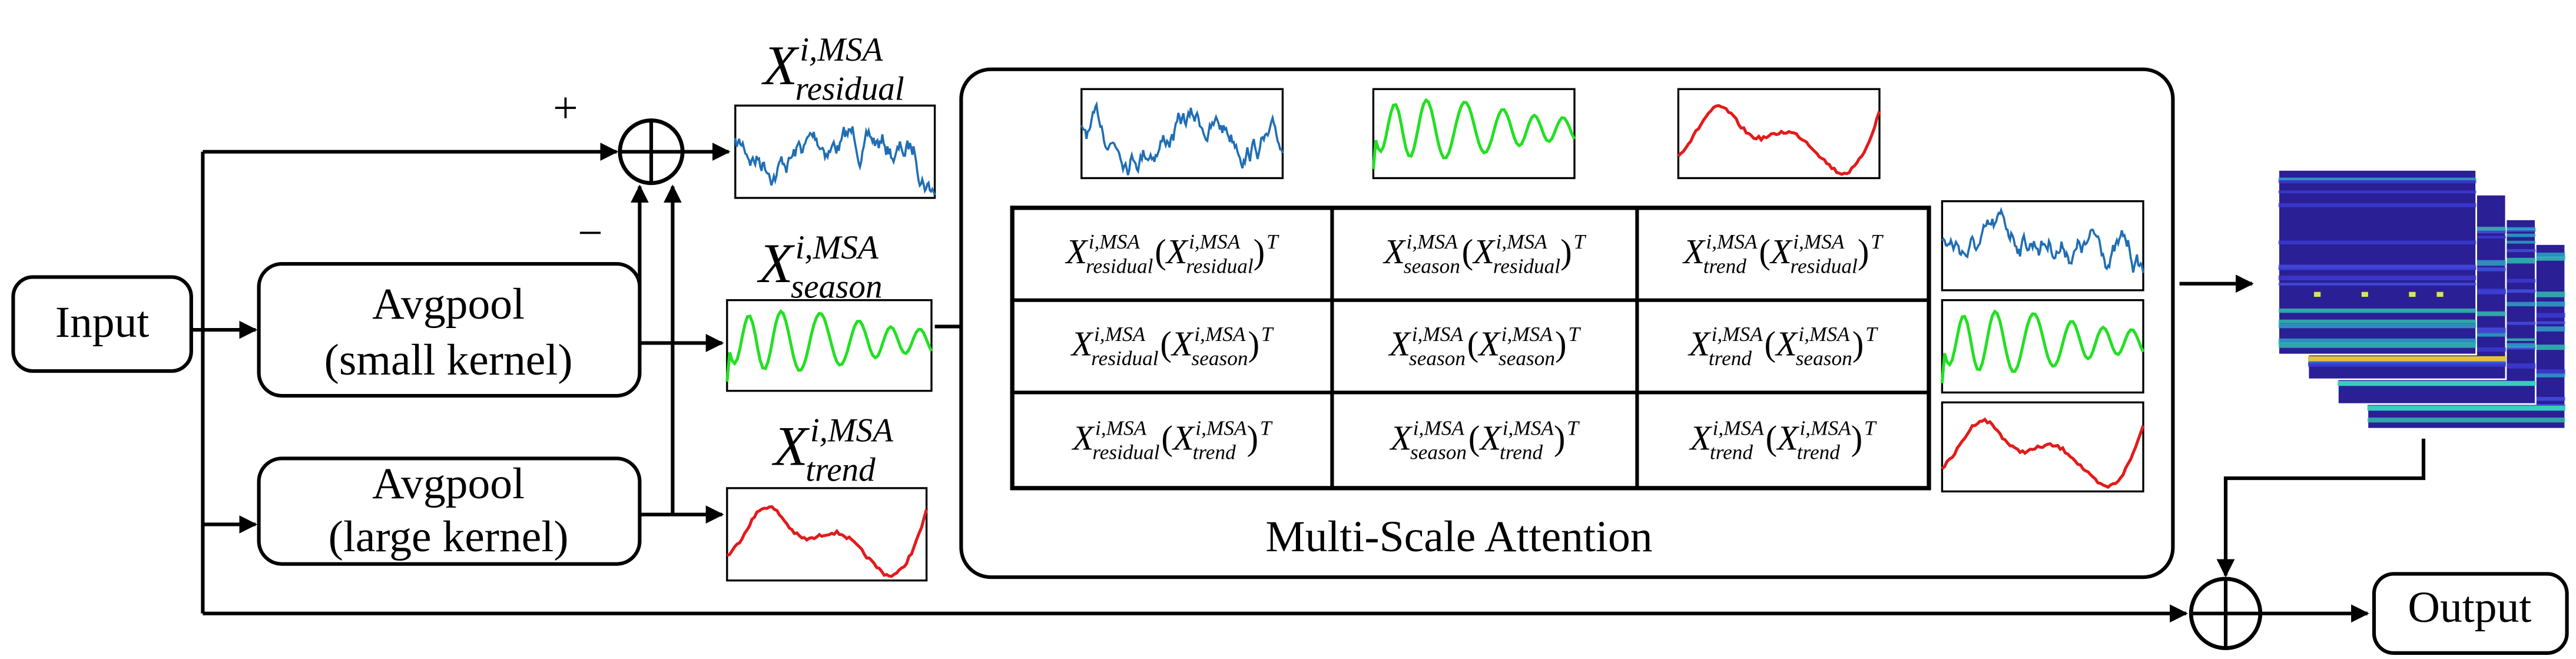 This screenshot has height=659, width=2576. I want to click on plus-sign: +, so click(565, 108).